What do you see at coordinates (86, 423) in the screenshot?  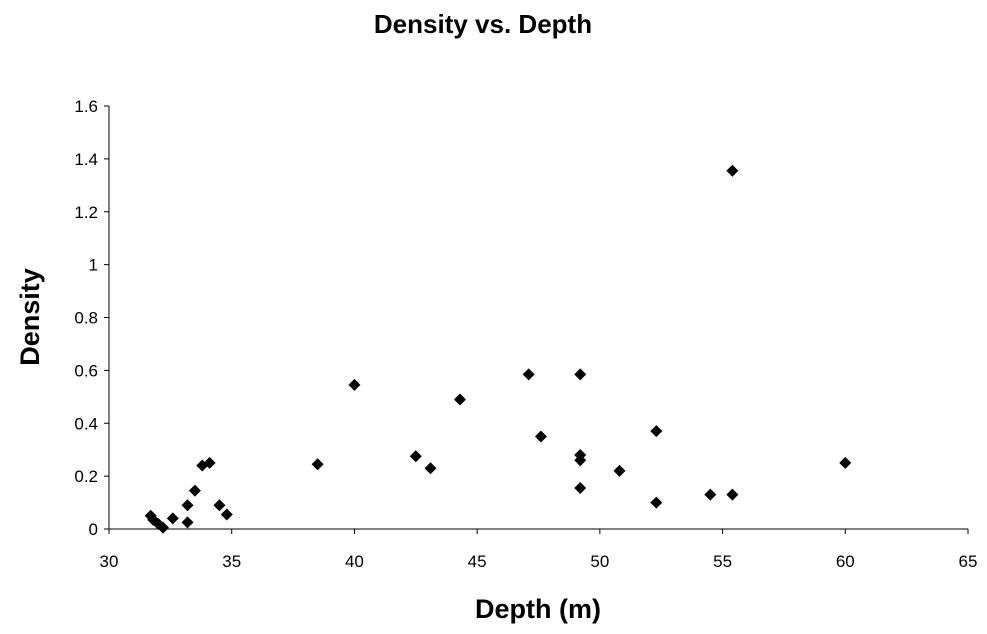 I see `y-tick-label: 0.4` at bounding box center [86, 423].